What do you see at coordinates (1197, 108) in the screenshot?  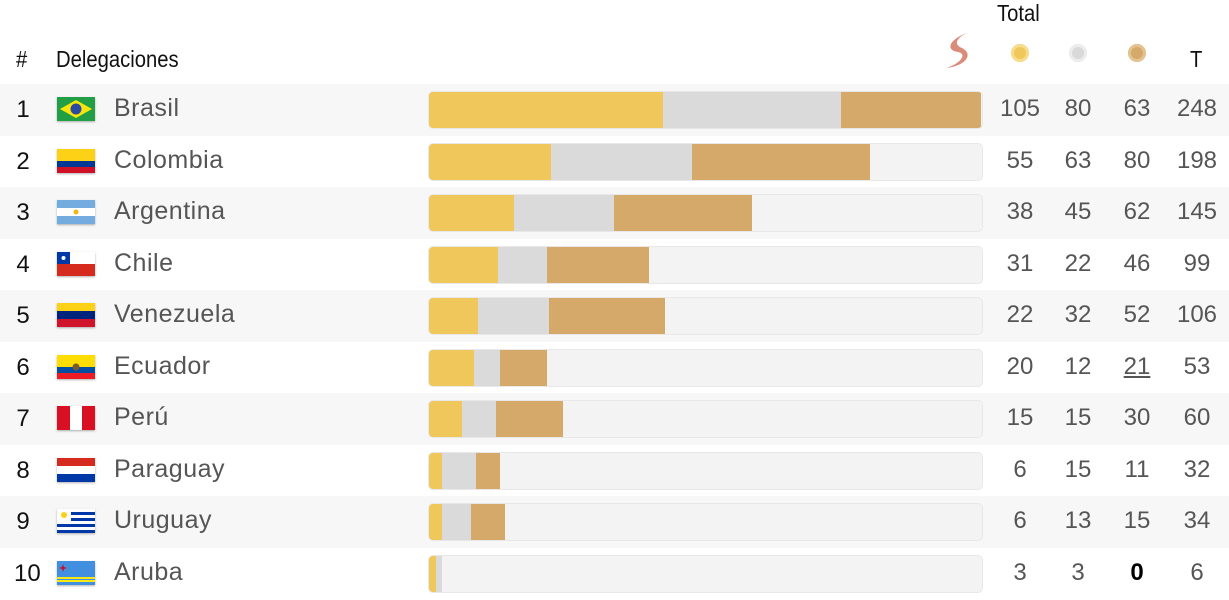 I see `total-count: 248` at bounding box center [1197, 108].